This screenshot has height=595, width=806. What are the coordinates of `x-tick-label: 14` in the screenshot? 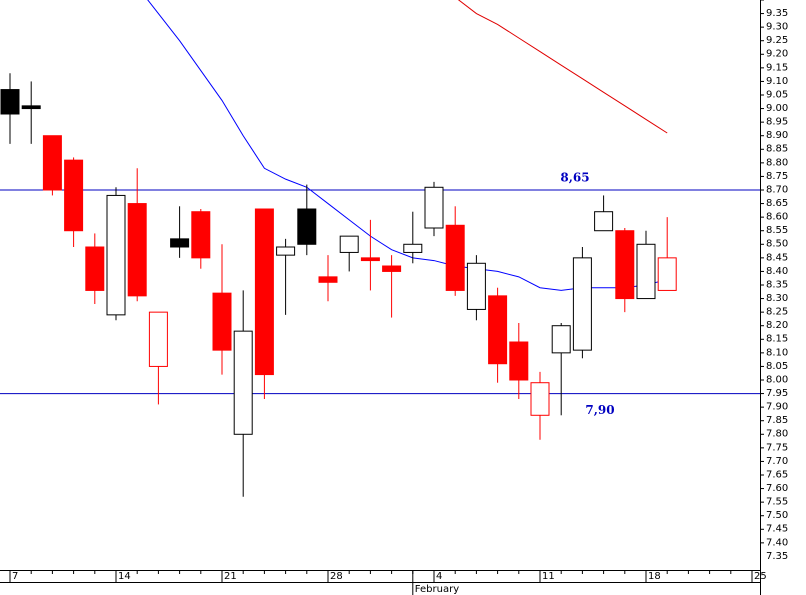 It's located at (124, 576).